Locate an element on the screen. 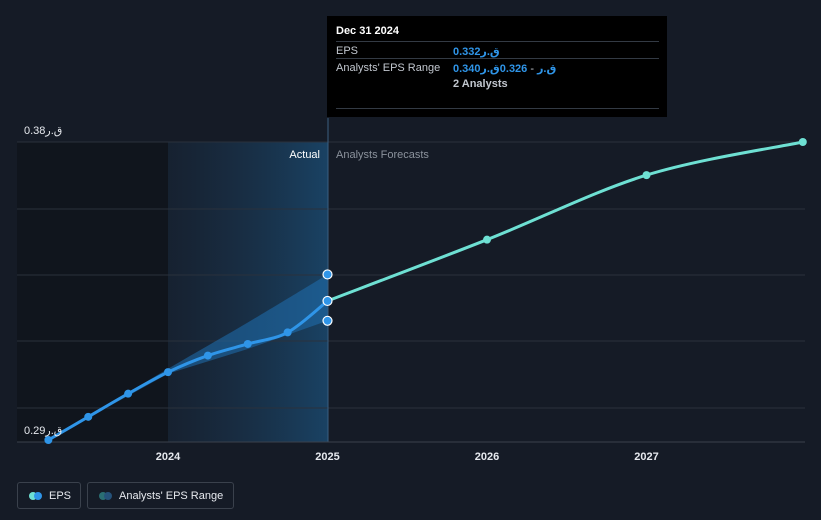 Image resolution: width=821 pixels, height=520 pixels. legend-range-label: Analysts' EPS Range is located at coordinates (171, 495).